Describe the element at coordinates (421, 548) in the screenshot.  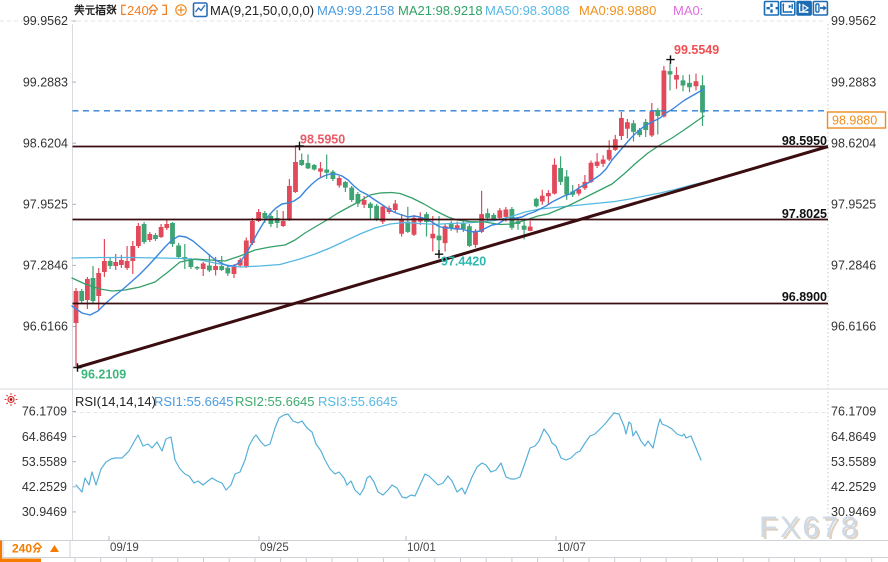
I see `svg-text: 10/01` at that location.